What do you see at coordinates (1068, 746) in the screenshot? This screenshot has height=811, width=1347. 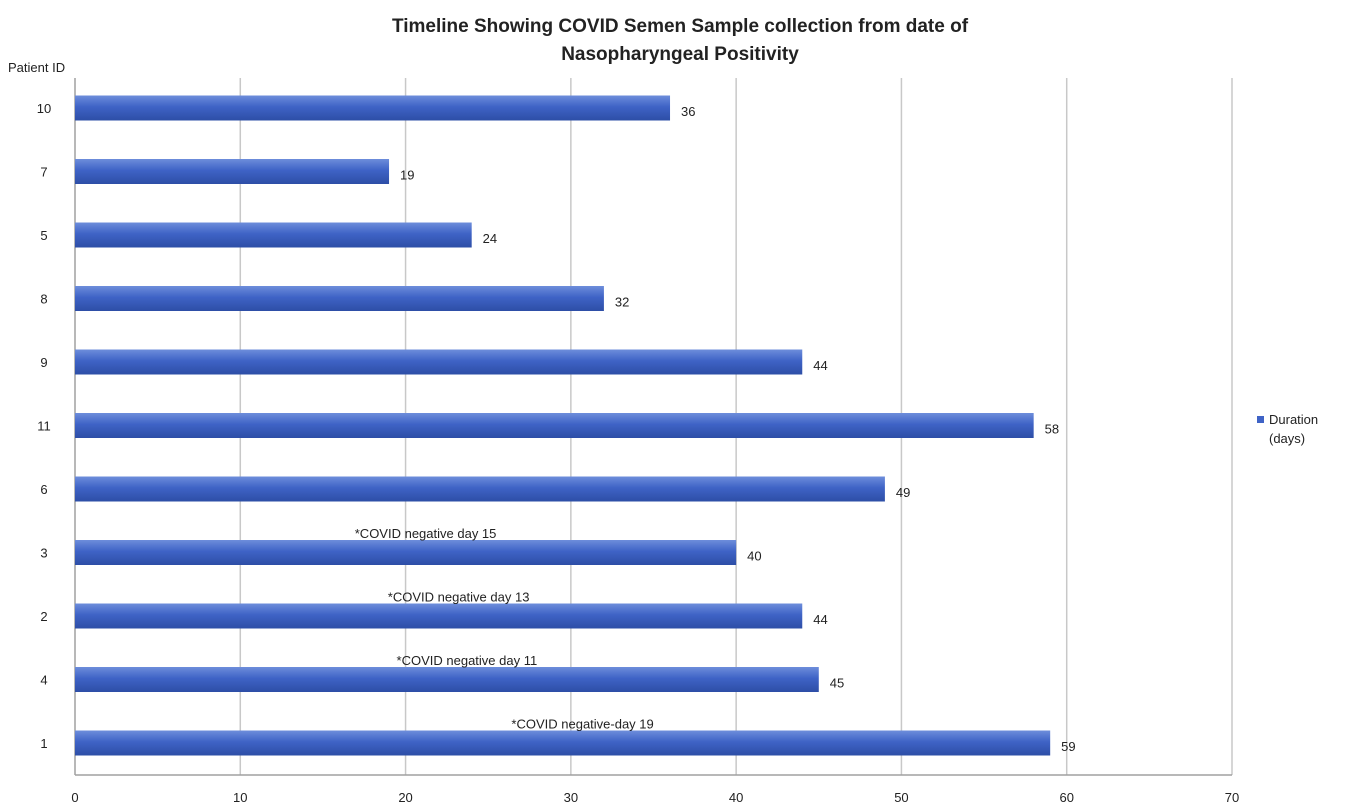 I see `data-label-patient-1: 59` at bounding box center [1068, 746].